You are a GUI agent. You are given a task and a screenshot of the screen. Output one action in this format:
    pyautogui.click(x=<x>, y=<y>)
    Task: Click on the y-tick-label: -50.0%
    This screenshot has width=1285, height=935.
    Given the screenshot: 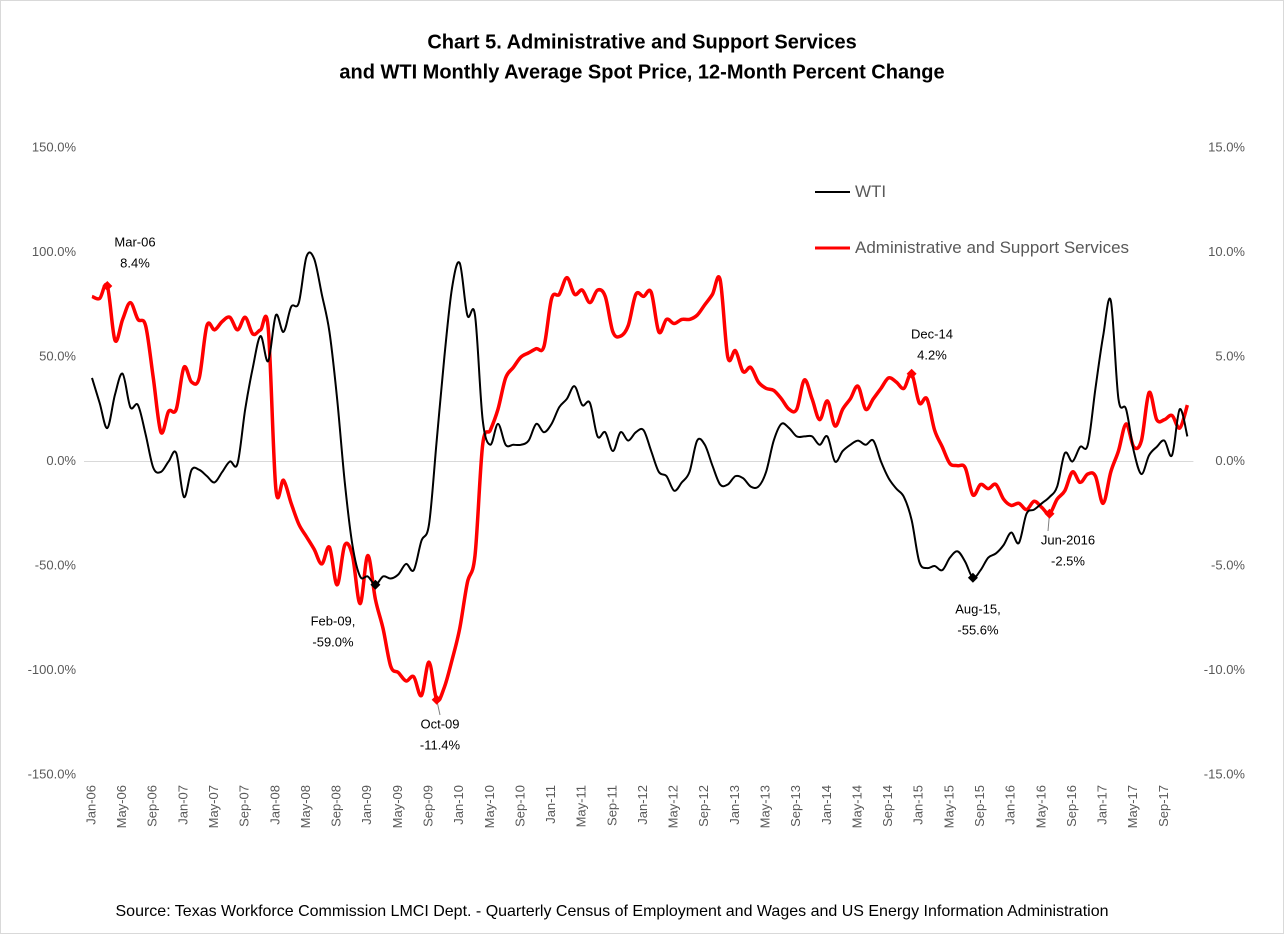 What is the action you would take?
    pyautogui.click(x=56, y=564)
    